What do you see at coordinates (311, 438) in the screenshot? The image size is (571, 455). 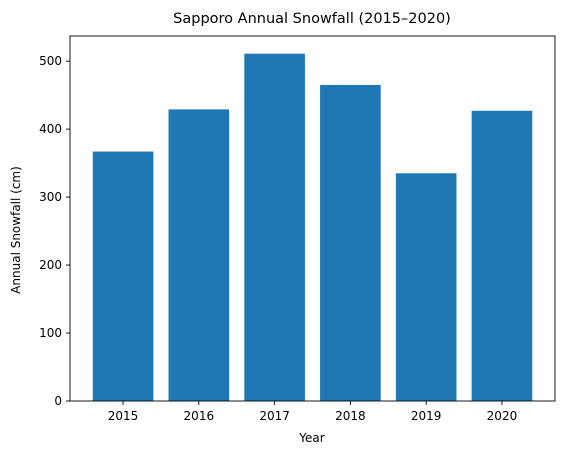 I see `x-axis-label: Year` at bounding box center [311, 438].